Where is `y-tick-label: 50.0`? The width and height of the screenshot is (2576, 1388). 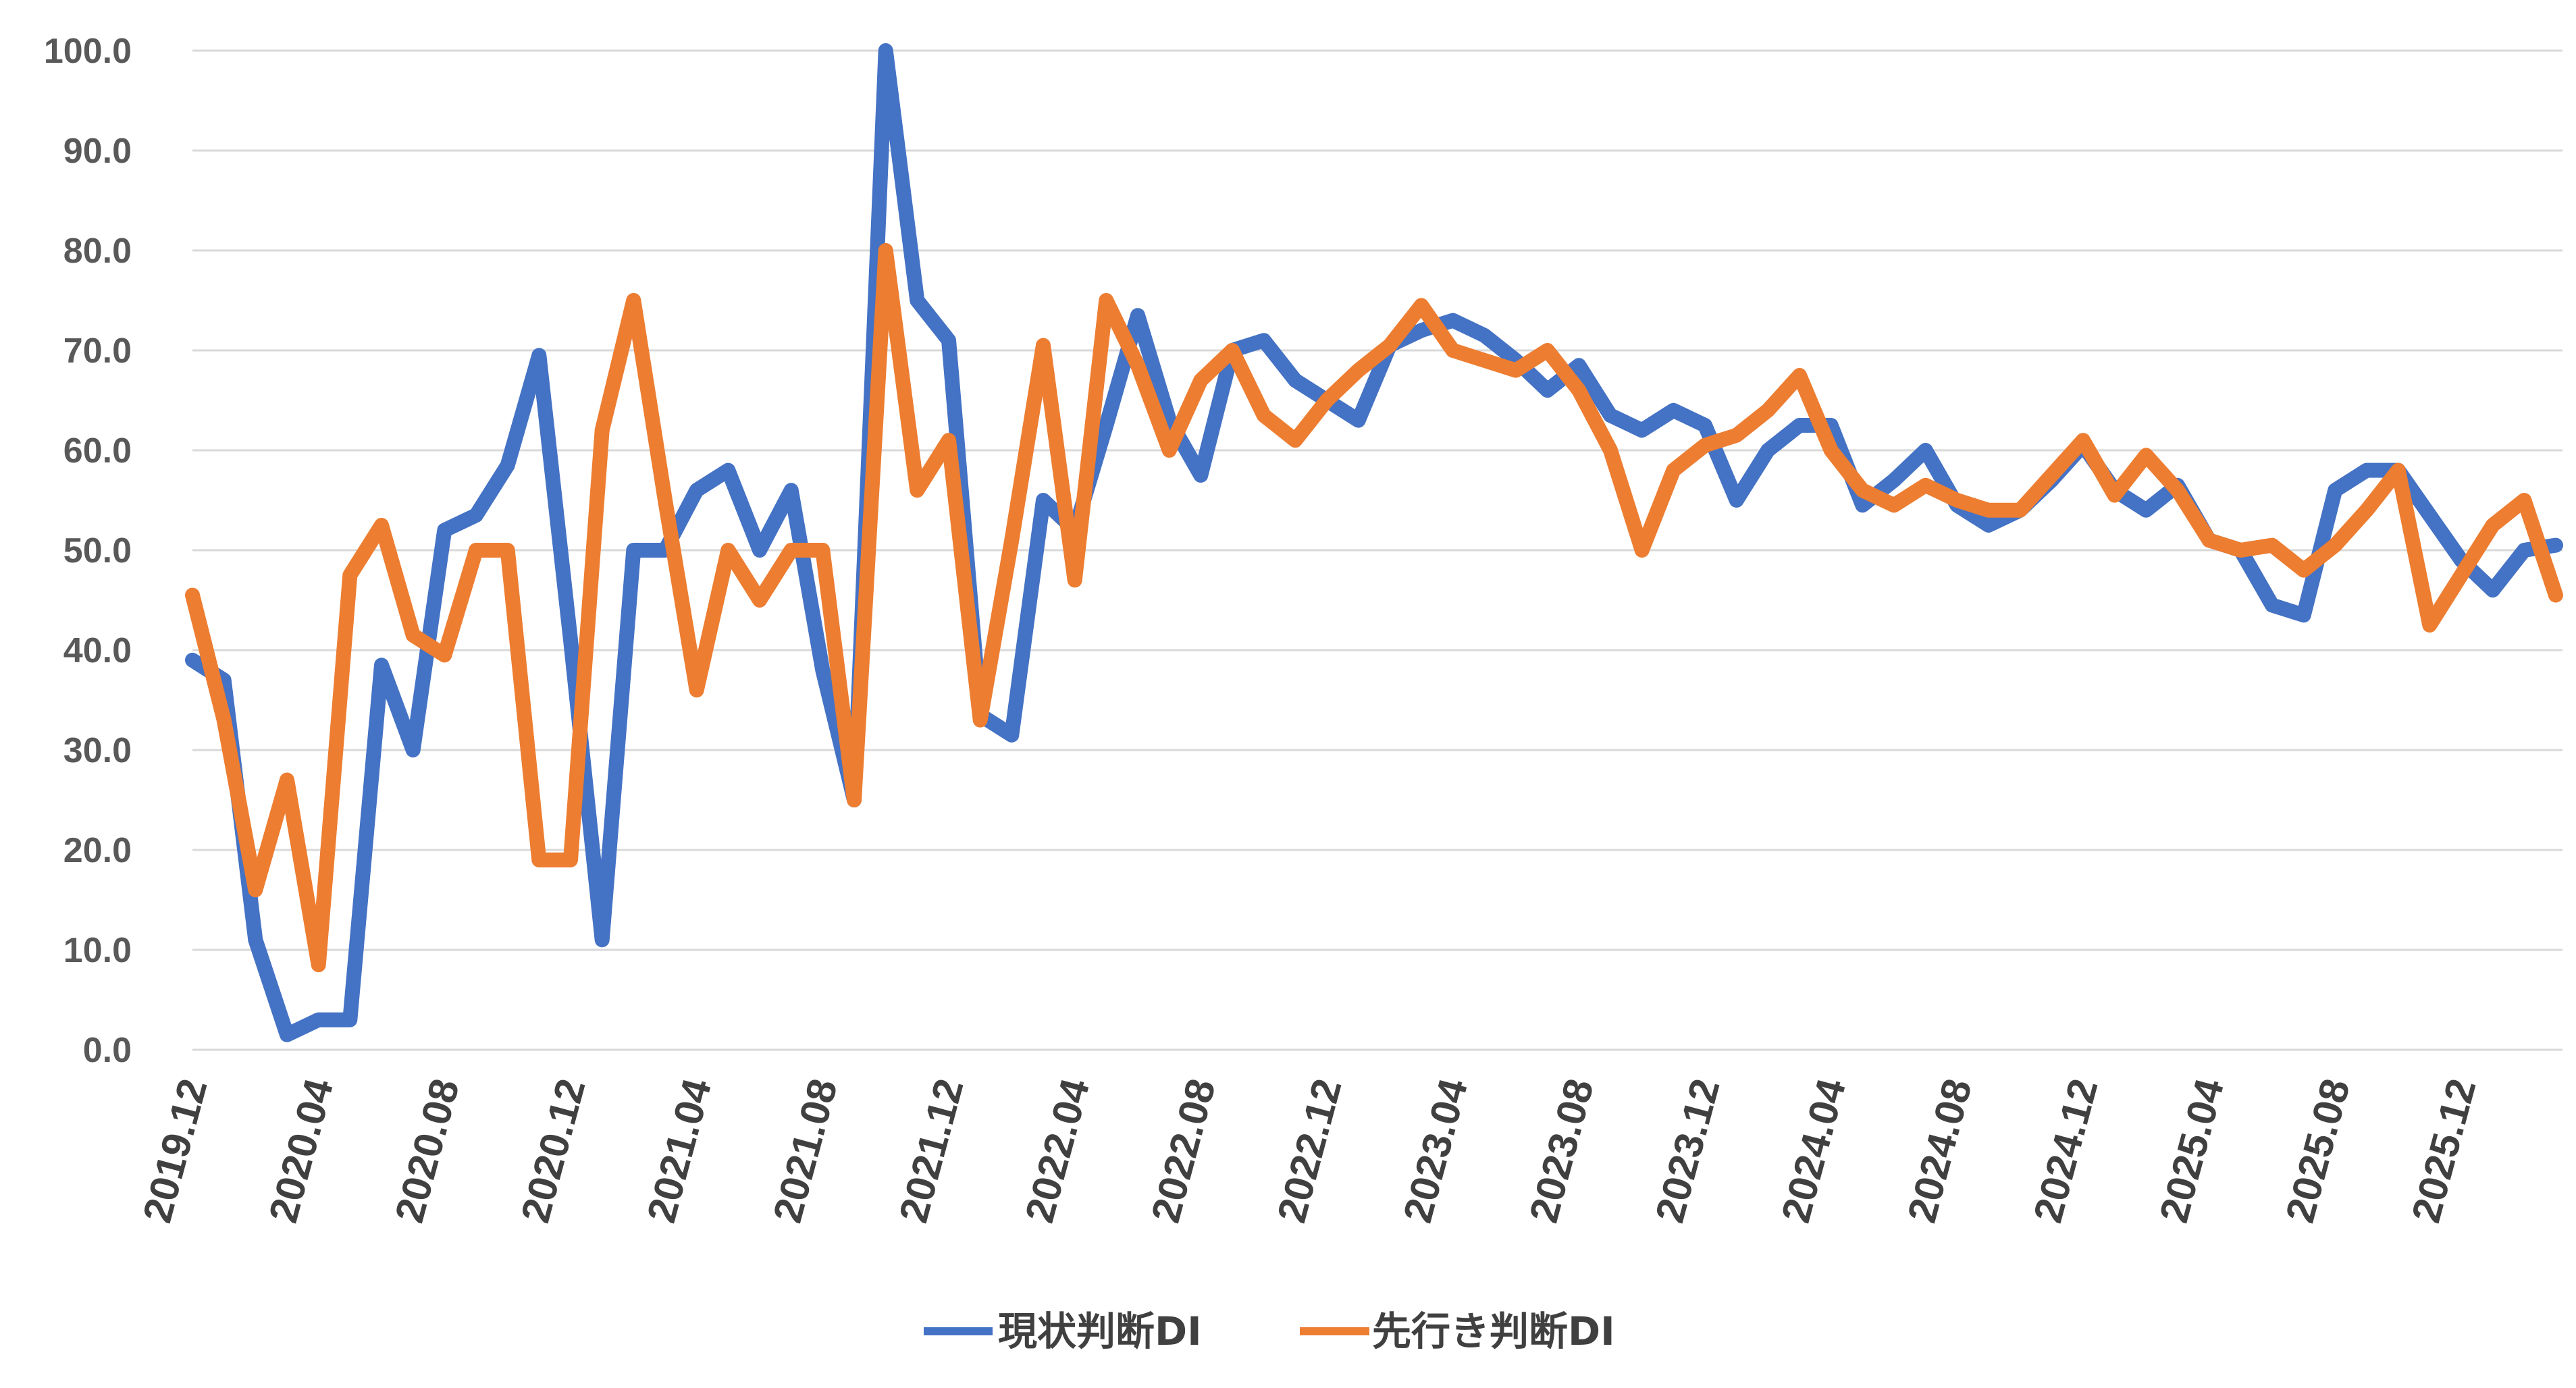 y-tick-label: 50.0 is located at coordinates (97, 551).